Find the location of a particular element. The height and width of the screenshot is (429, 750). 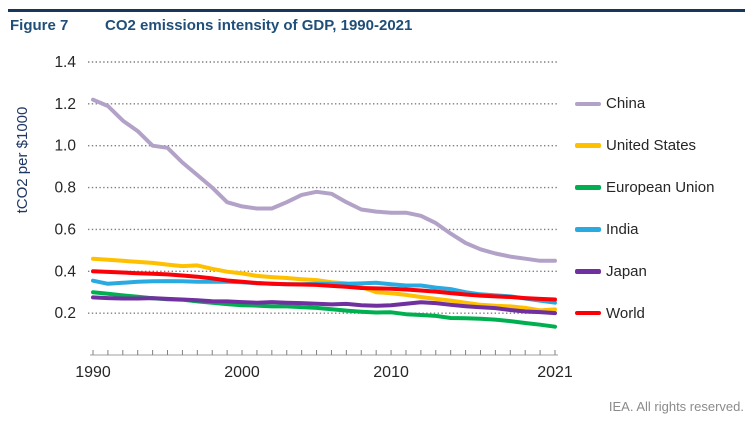

legend-swatch-china is located at coordinates (588, 104).